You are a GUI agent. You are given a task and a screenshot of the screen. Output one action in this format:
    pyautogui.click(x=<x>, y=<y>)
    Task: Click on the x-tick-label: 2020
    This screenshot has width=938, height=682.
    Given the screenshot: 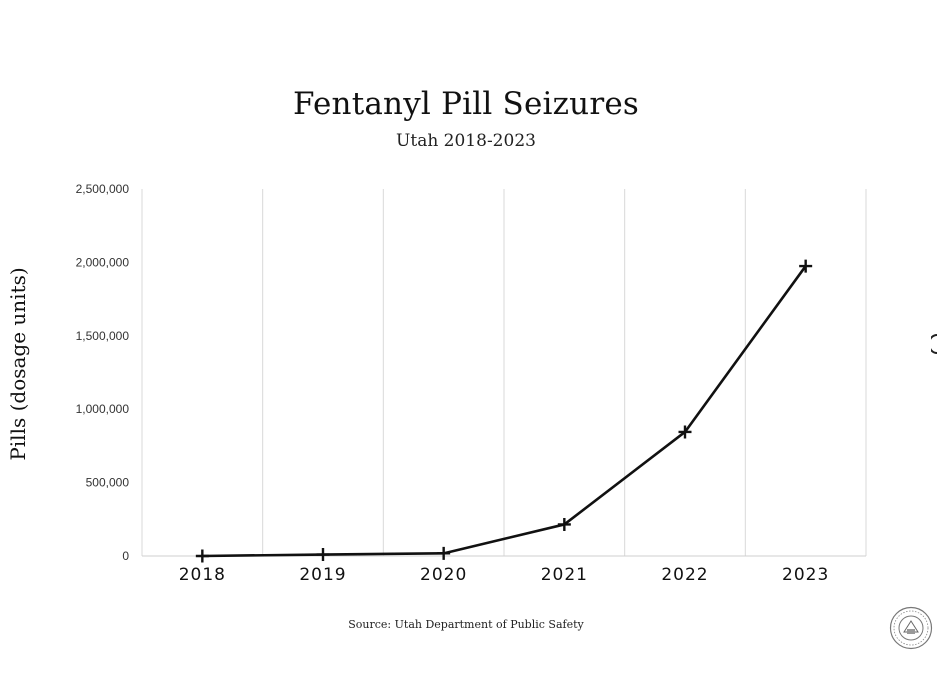 What is the action you would take?
    pyautogui.click(x=443, y=575)
    